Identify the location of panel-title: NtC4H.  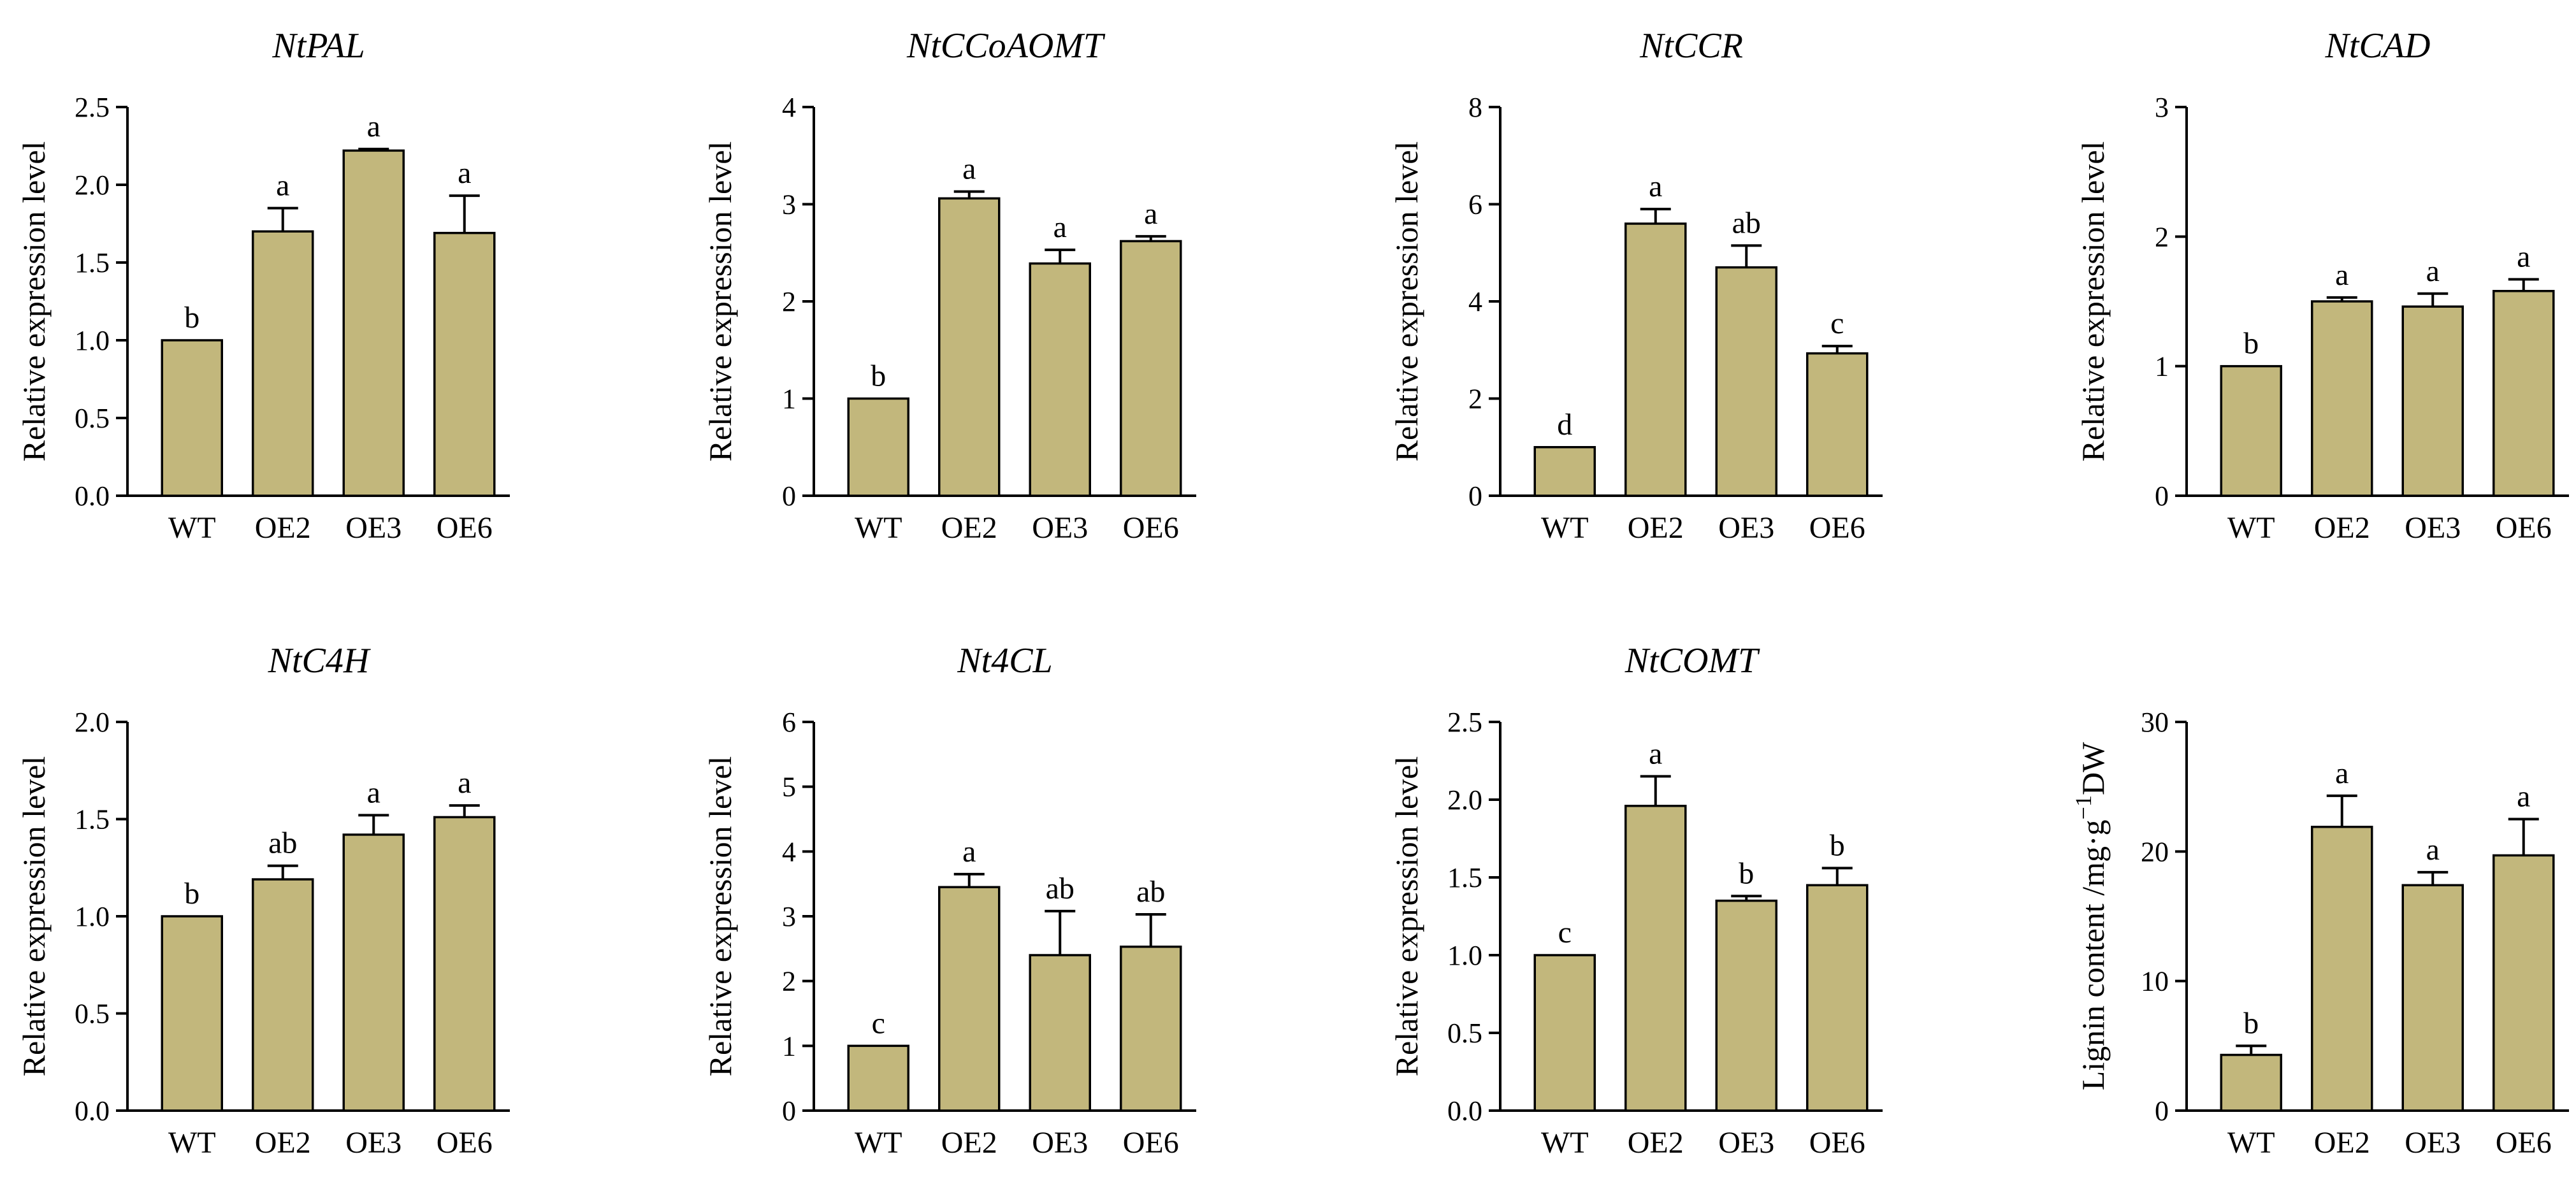
(319, 661).